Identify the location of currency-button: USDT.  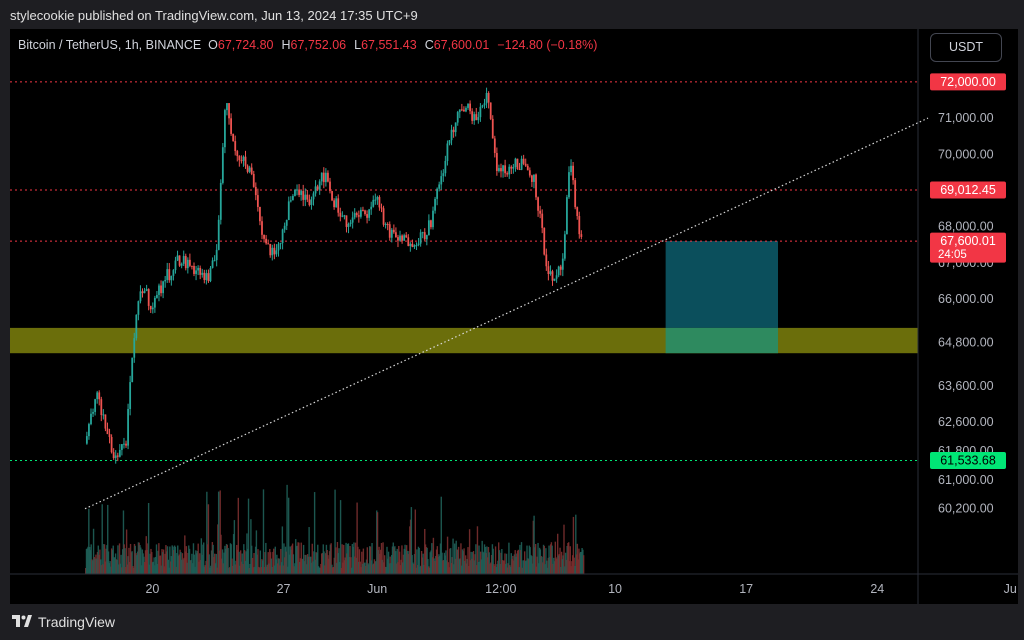
(966, 47).